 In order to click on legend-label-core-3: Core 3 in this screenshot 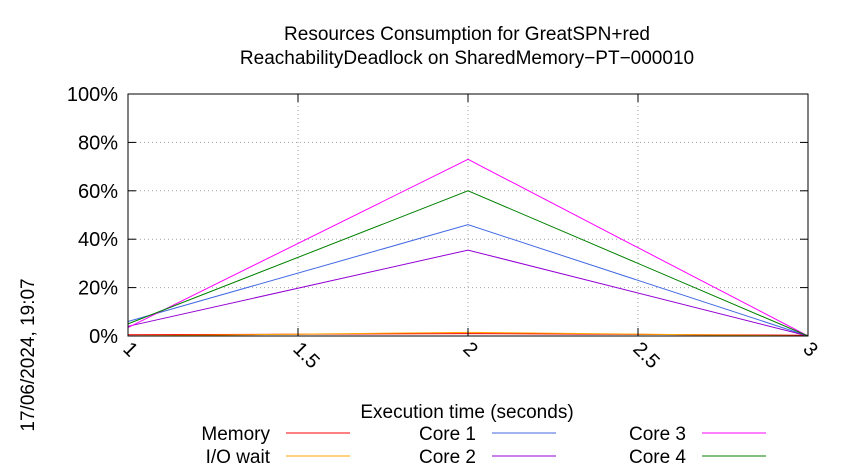, I will do `click(657, 434)`.